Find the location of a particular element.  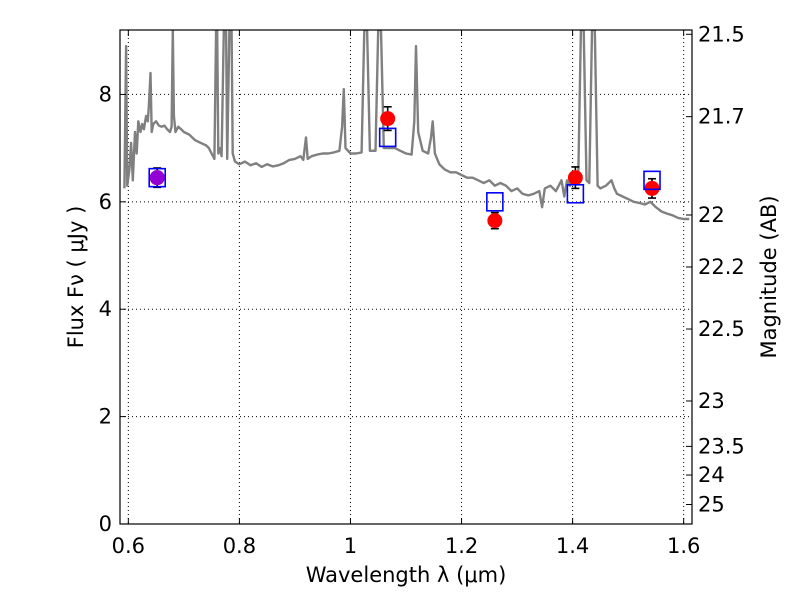

right-tick-label: 22 is located at coordinates (711, 215).